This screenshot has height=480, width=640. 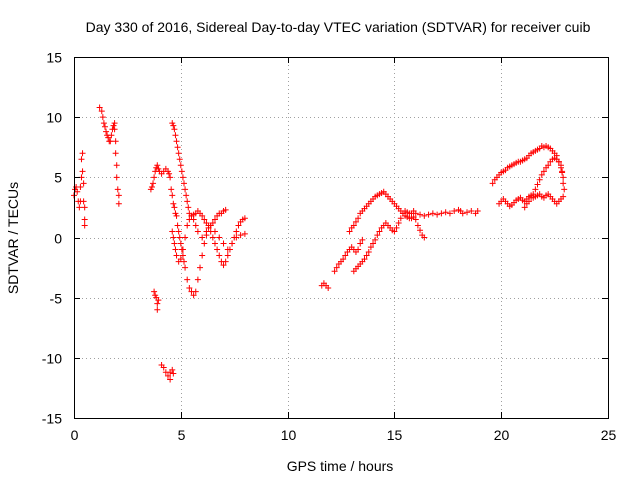 What do you see at coordinates (109, 155) in the screenshot?
I see `series-s2` at bounding box center [109, 155].